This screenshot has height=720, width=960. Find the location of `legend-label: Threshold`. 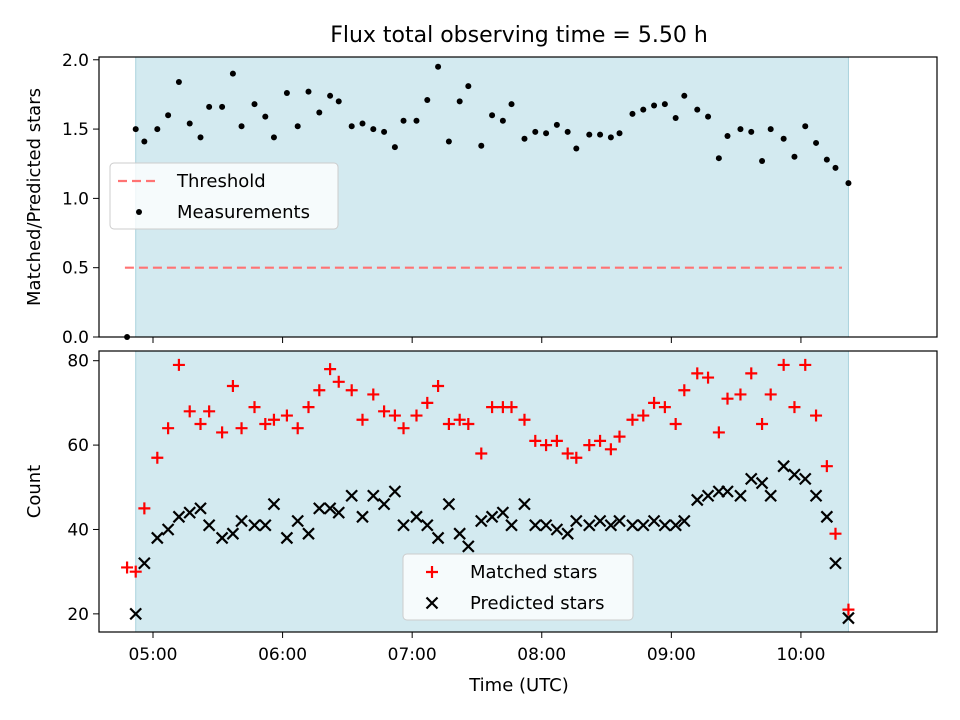

legend-label: Threshold is located at coordinates (221, 181).